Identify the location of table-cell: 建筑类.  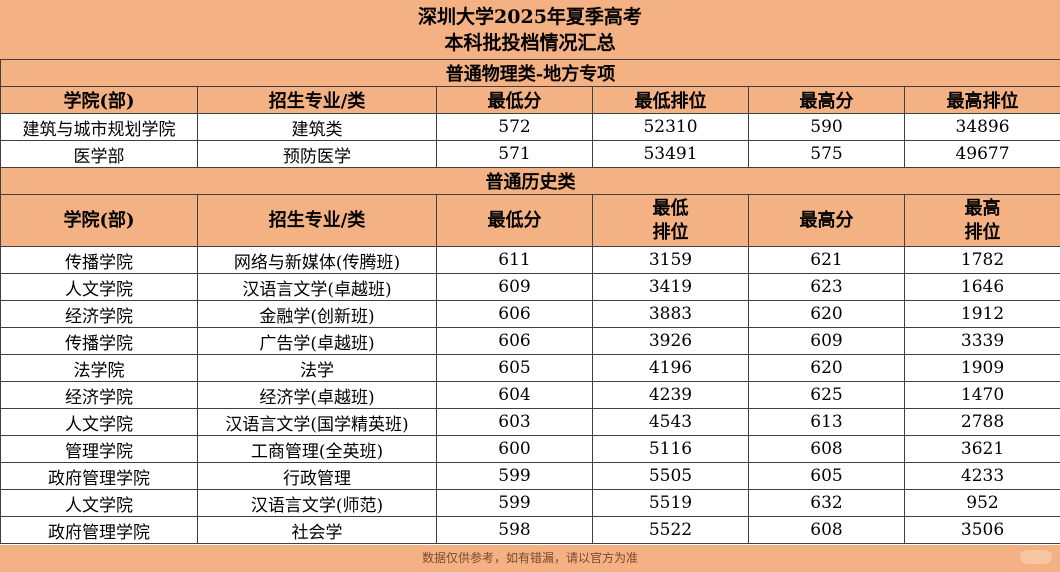
(317, 127).